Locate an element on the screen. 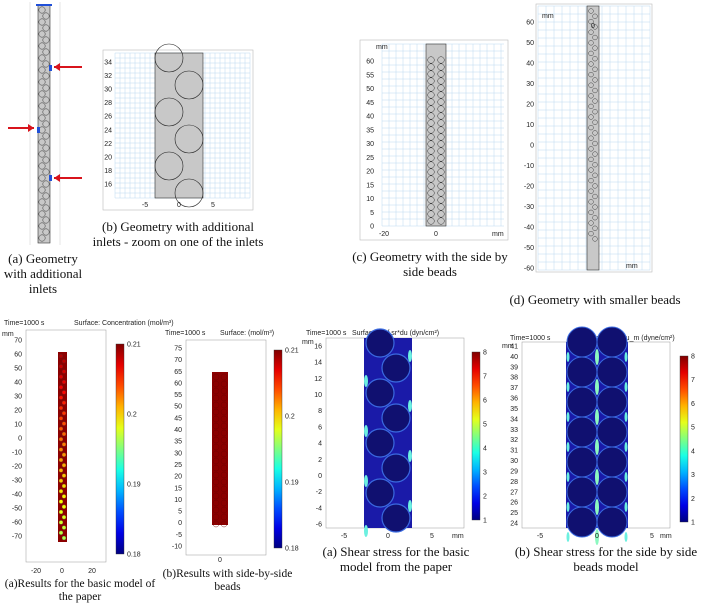  y-tick-label: 40 is located at coordinates (530, 64).